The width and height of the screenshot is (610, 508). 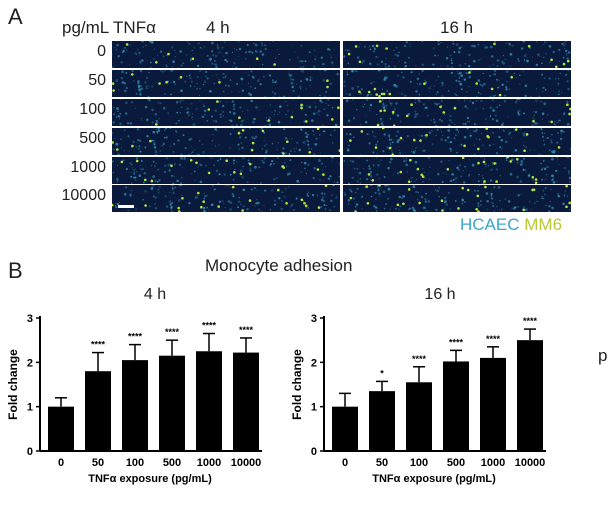 I want to click on concentration-label: 0, so click(x=101, y=51).